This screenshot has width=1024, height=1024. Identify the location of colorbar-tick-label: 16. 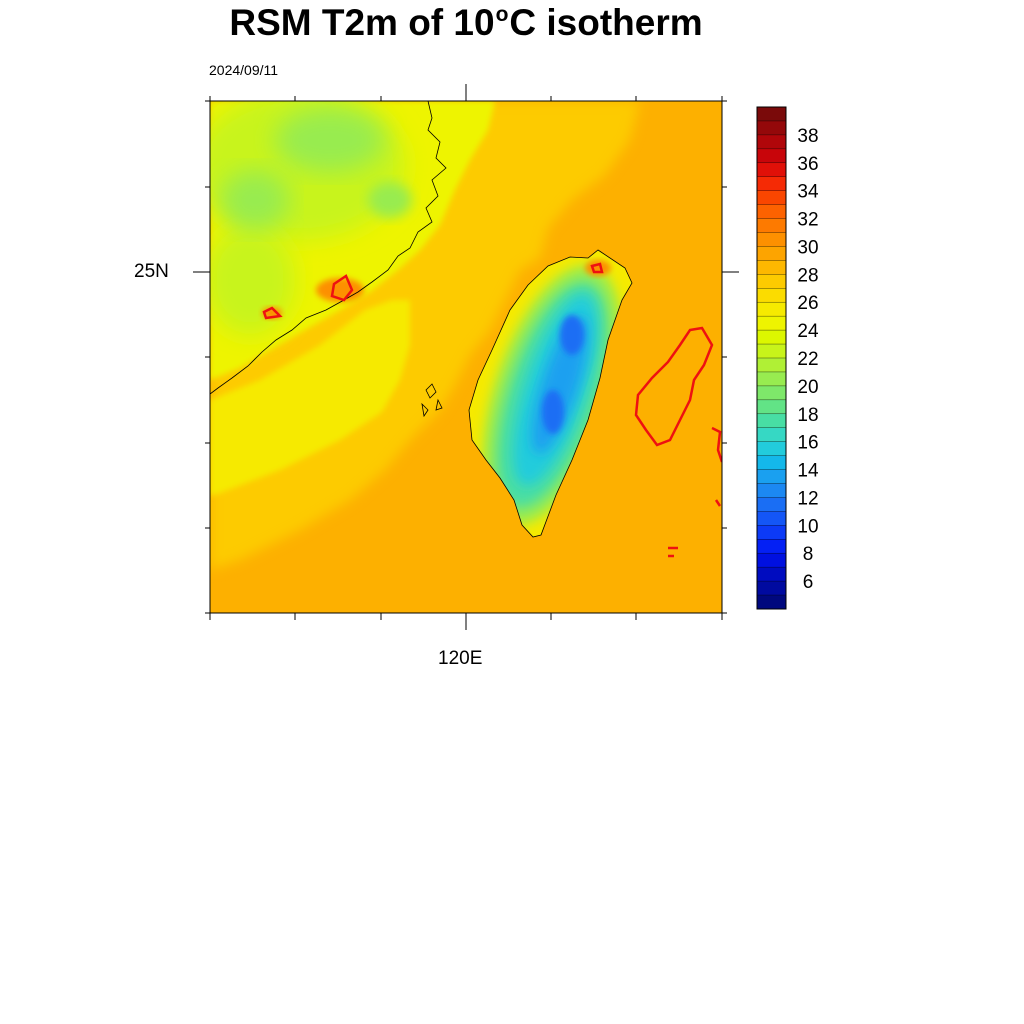
(807, 443).